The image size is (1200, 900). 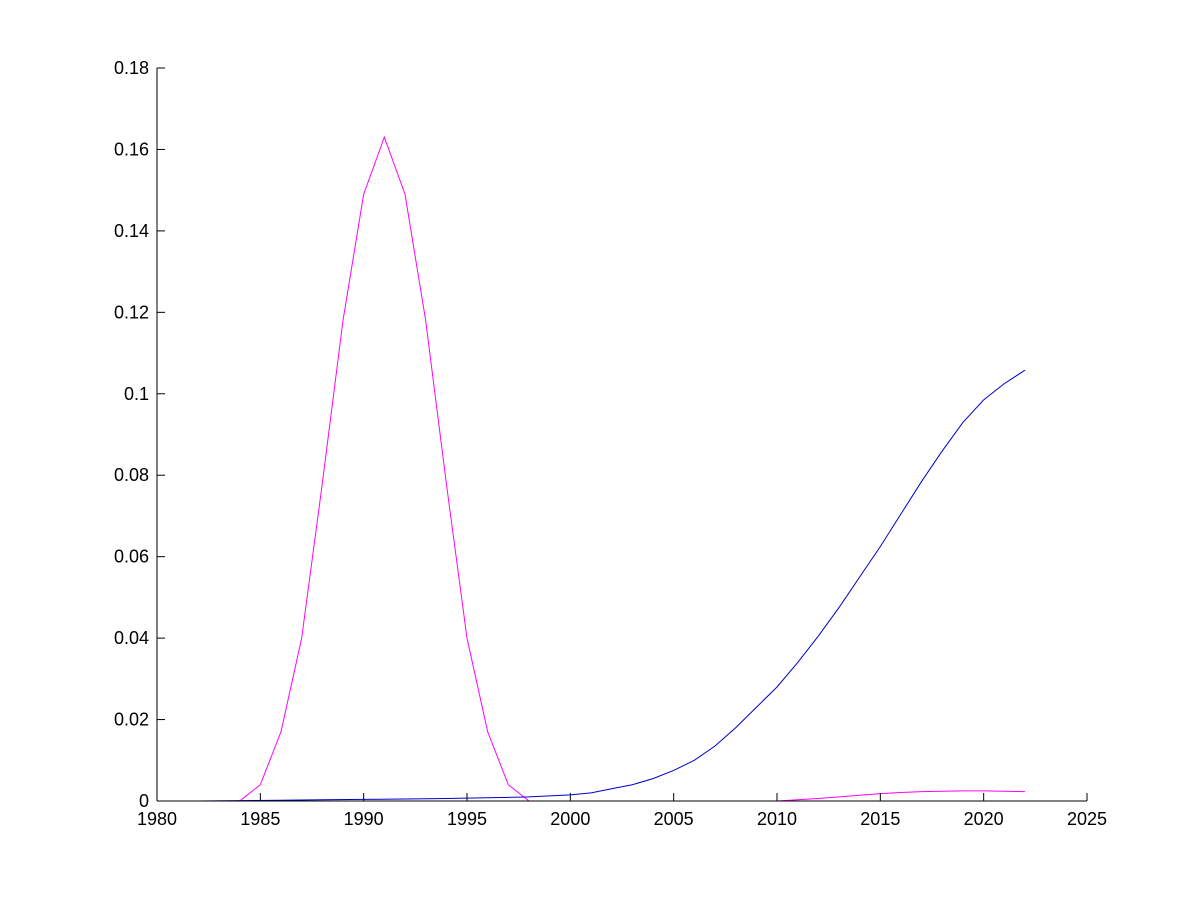 What do you see at coordinates (260, 819) in the screenshot?
I see `x-tick-label: 1985` at bounding box center [260, 819].